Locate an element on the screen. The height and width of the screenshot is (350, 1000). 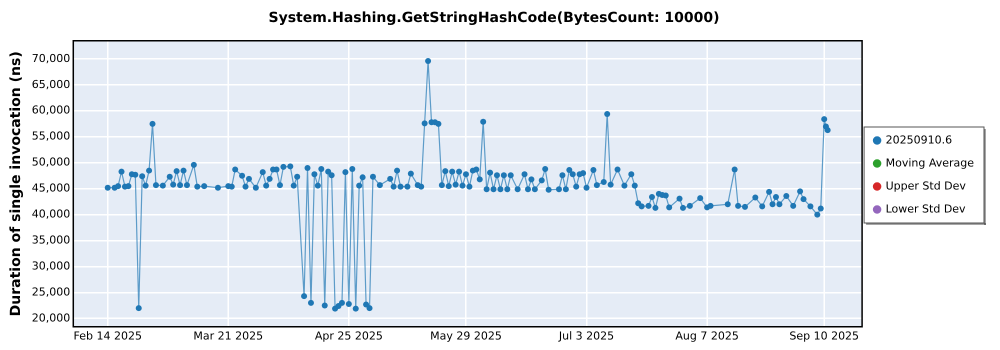
legend-label: Upper Std Dev is located at coordinates (926, 185).